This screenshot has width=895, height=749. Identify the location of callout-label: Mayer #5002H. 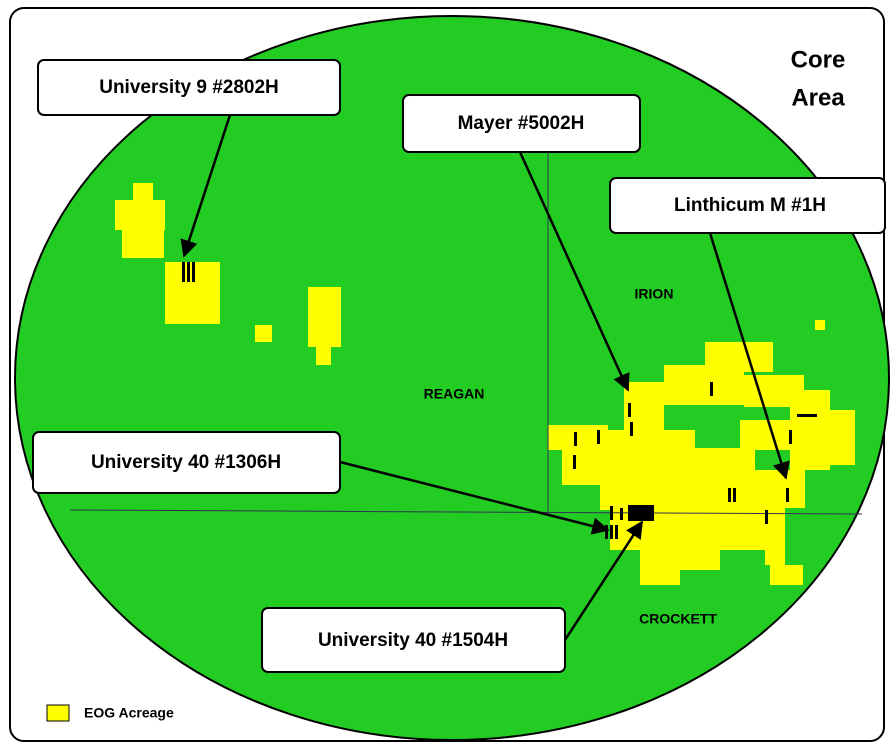
(521, 123).